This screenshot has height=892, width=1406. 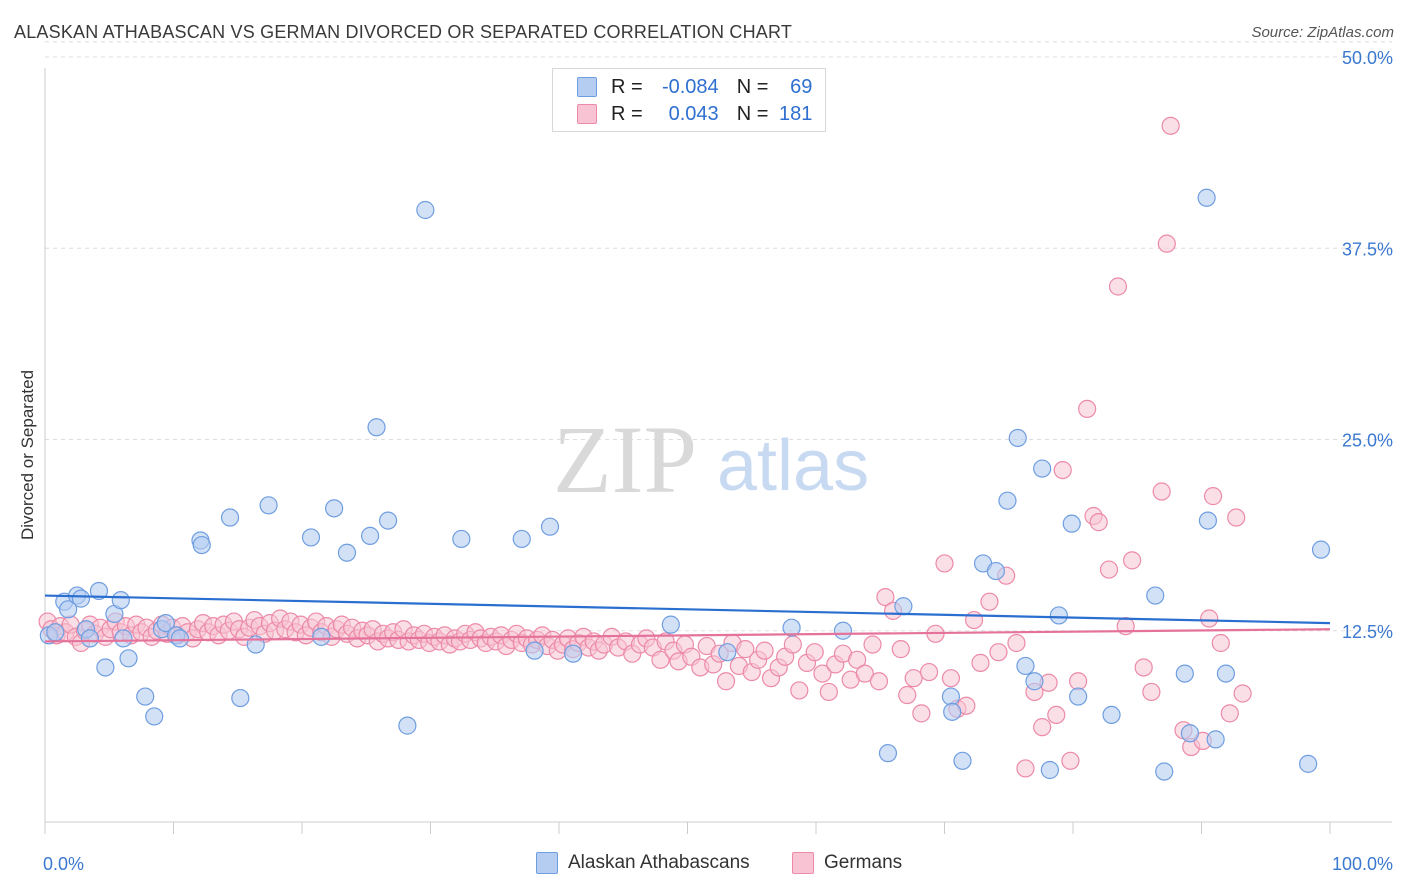 What do you see at coordinates (27, 455) in the screenshot?
I see `y-axis-label: Divorced or Separated` at bounding box center [27, 455].